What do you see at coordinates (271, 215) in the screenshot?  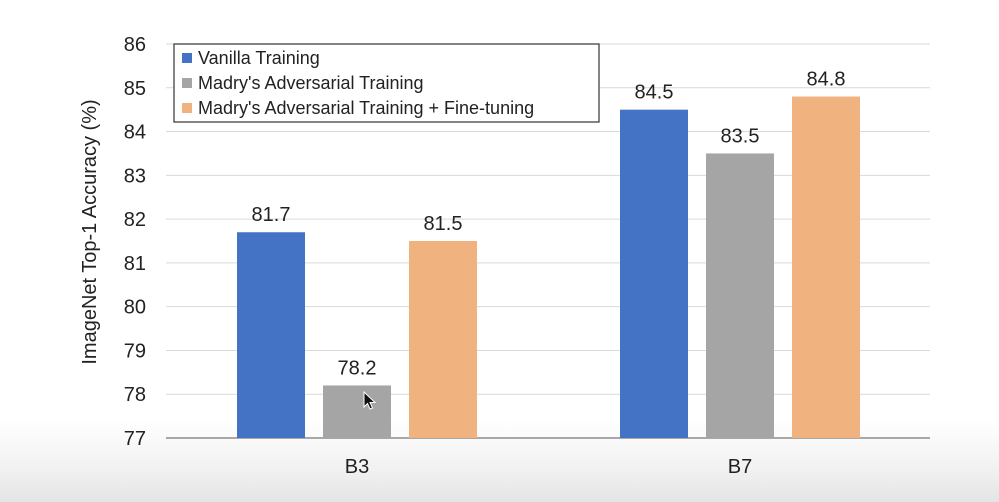 I see `data-label: 81.7` at bounding box center [271, 215].